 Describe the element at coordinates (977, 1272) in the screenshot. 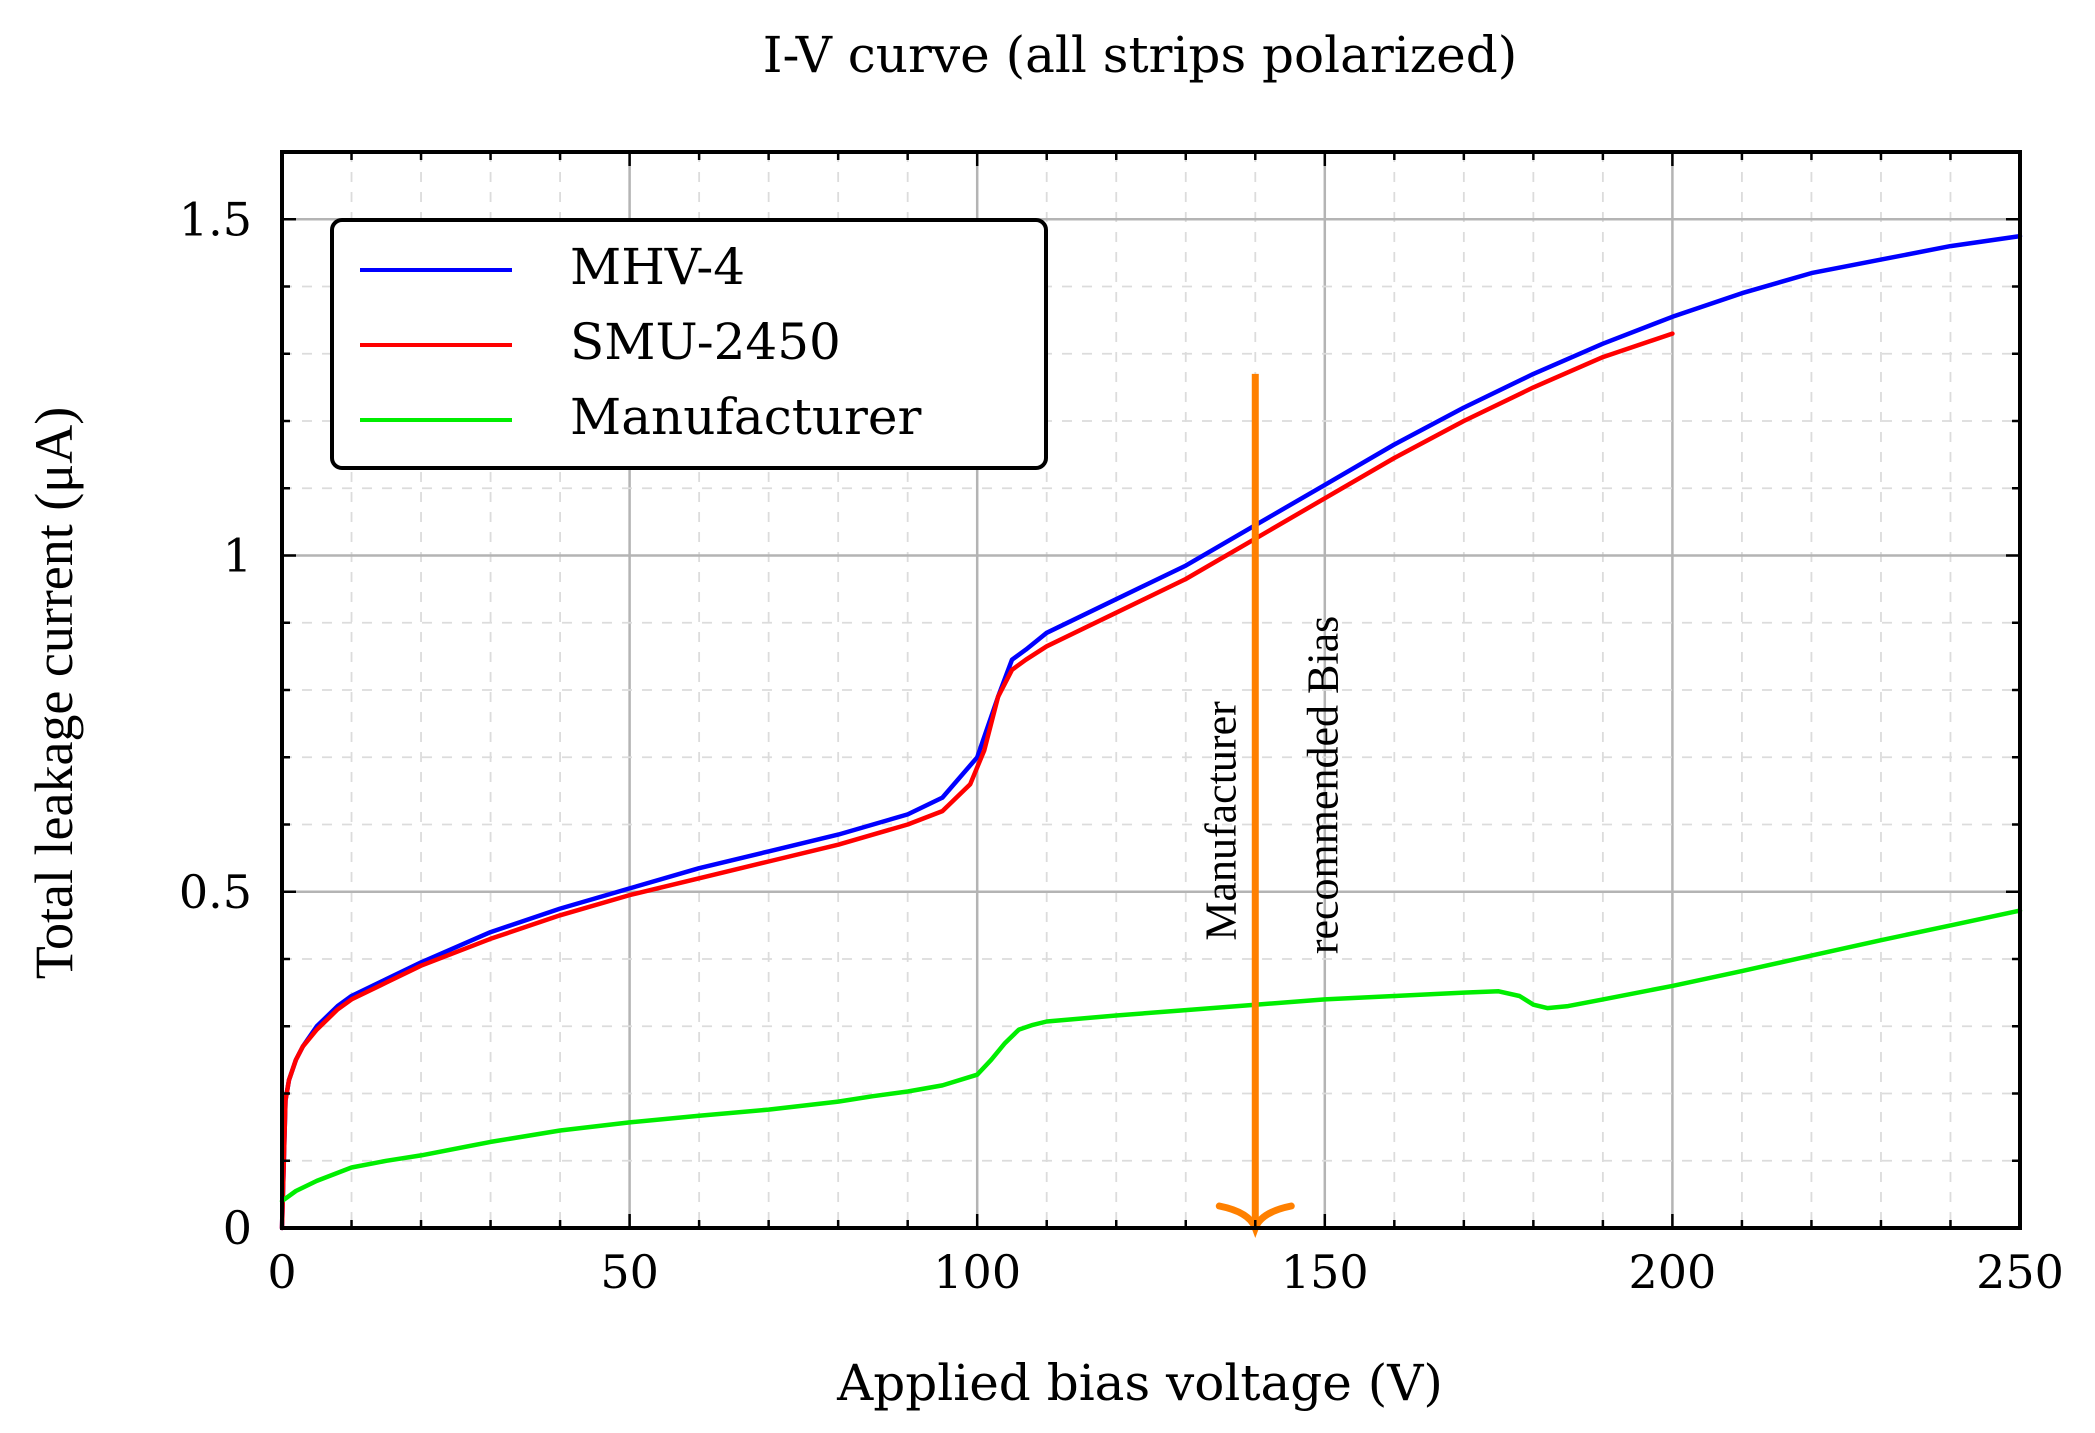

I see `x-tick-label: 100` at that location.